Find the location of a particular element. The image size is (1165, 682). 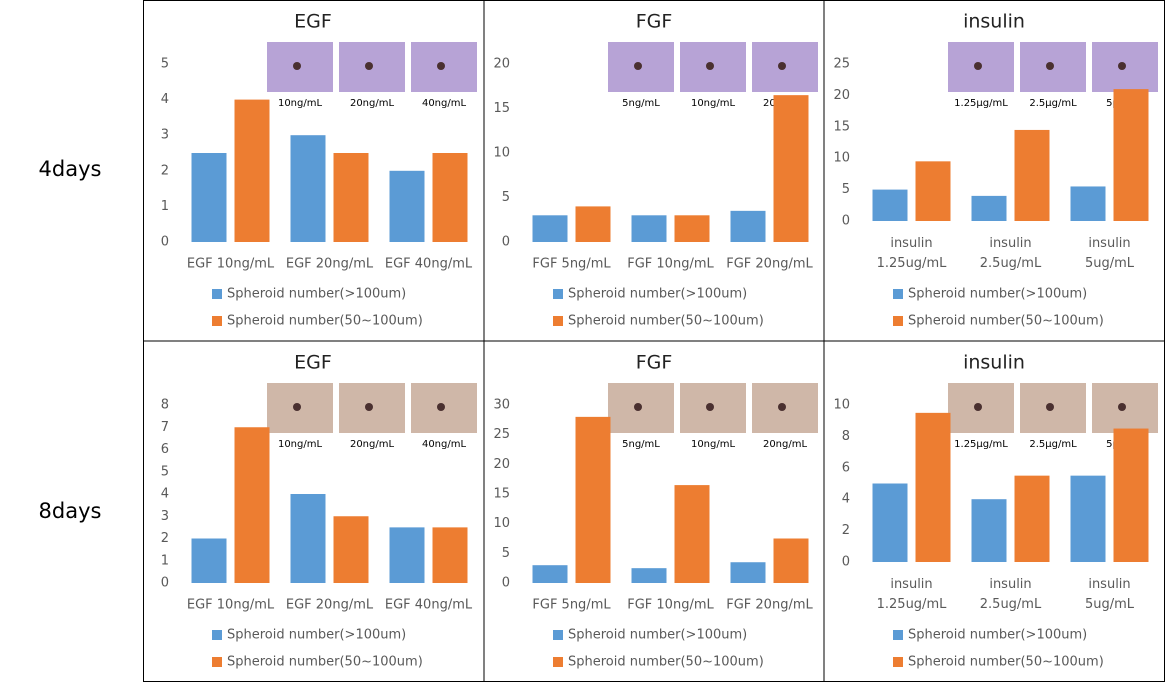

y-tick-label: 8 is located at coordinates (165, 405).